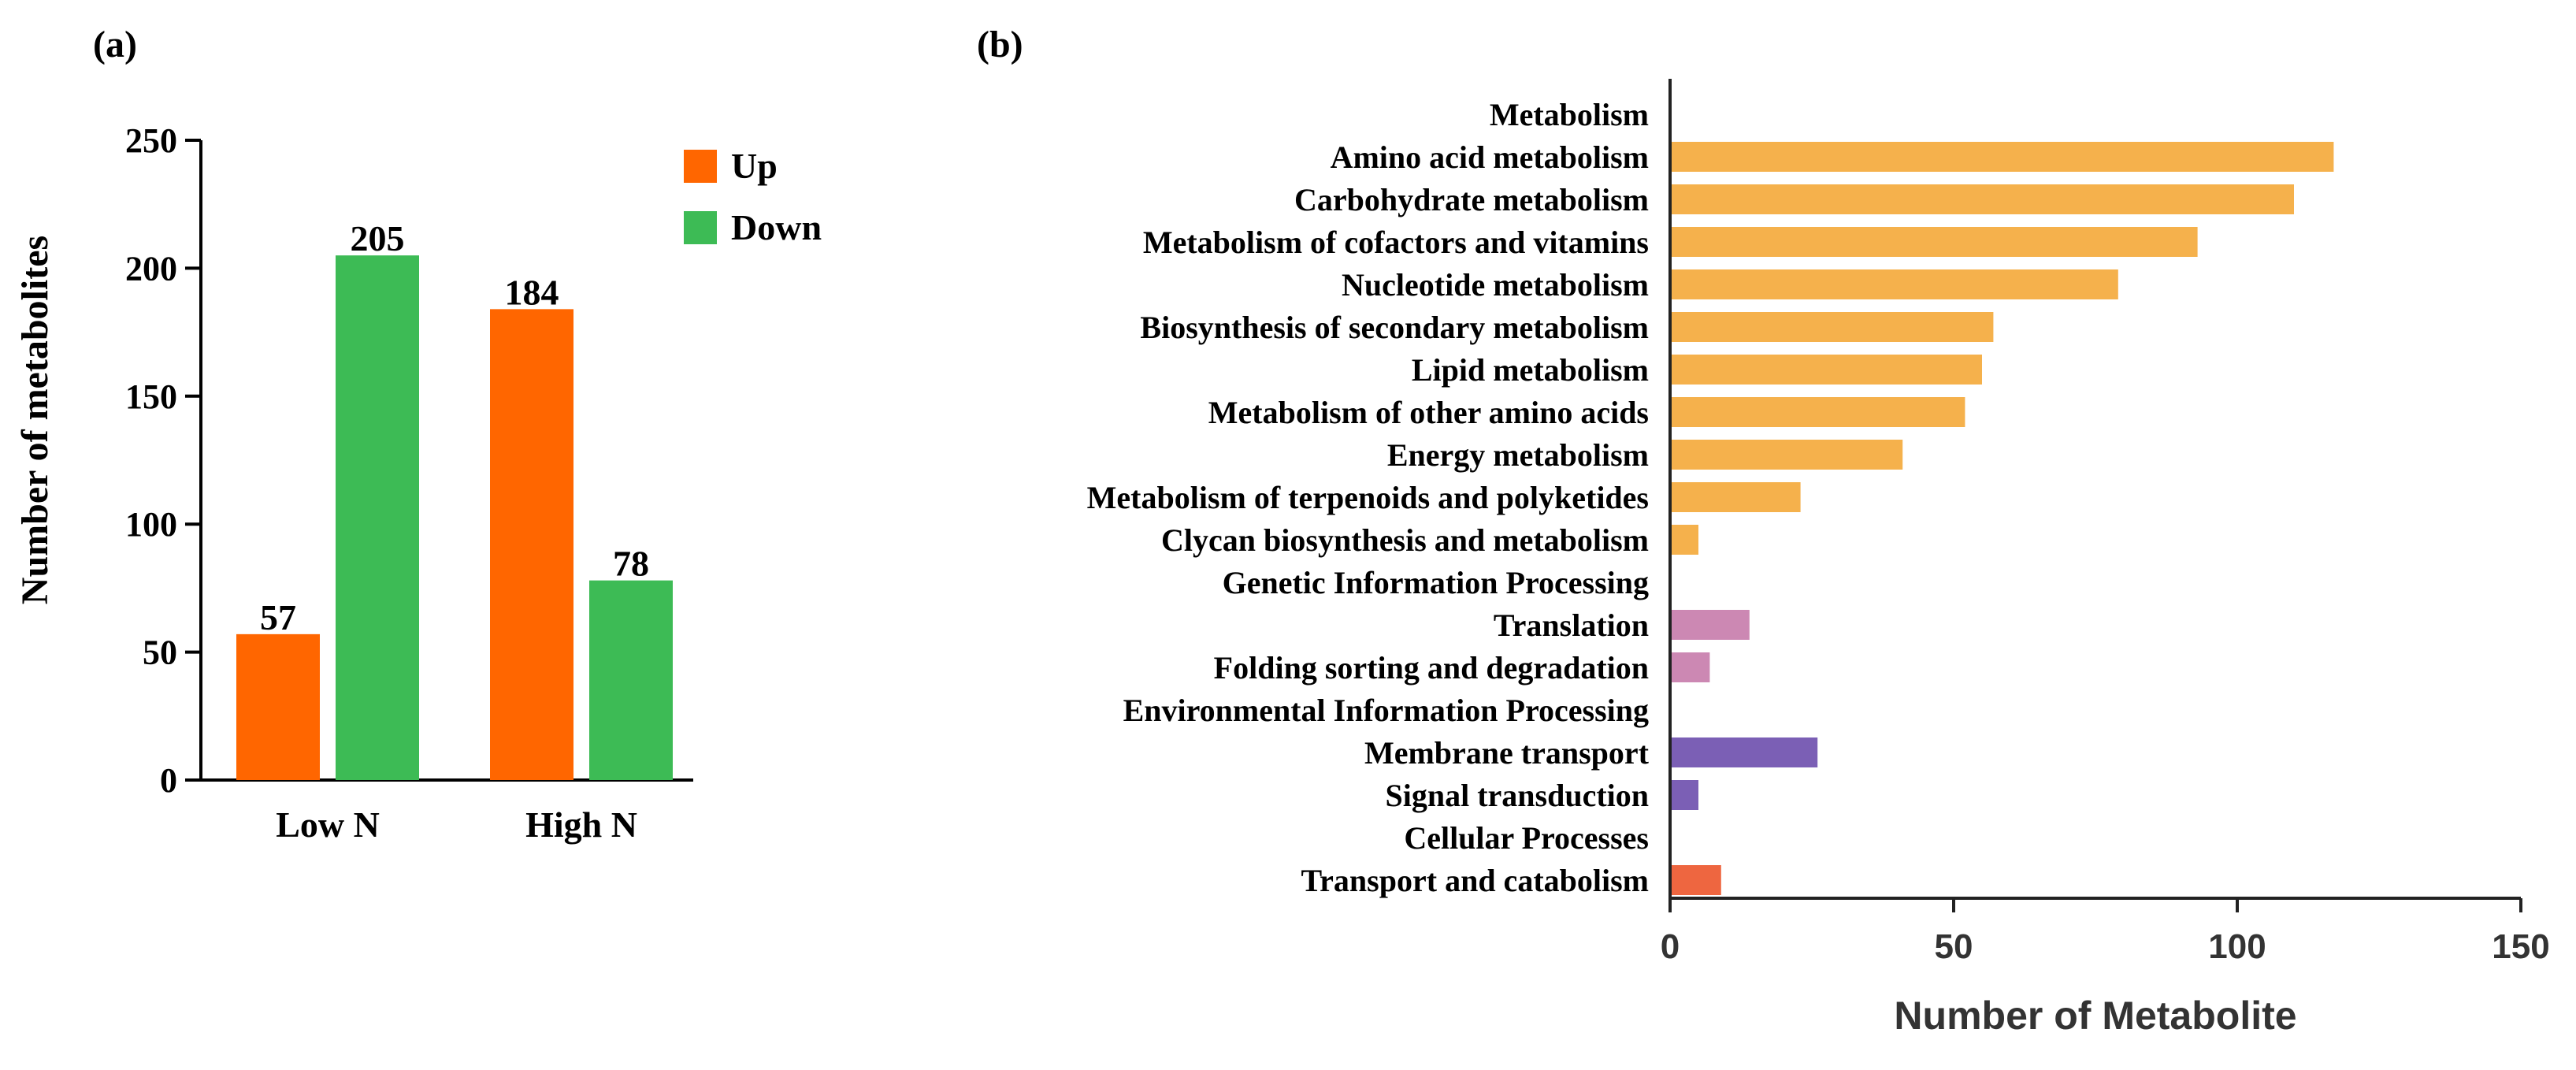 Image resolution: width=2576 pixels, height=1070 pixels. What do you see at coordinates (1386, 710) in the screenshot?
I see `chart-b-category-label: Environmental Information Processing` at bounding box center [1386, 710].